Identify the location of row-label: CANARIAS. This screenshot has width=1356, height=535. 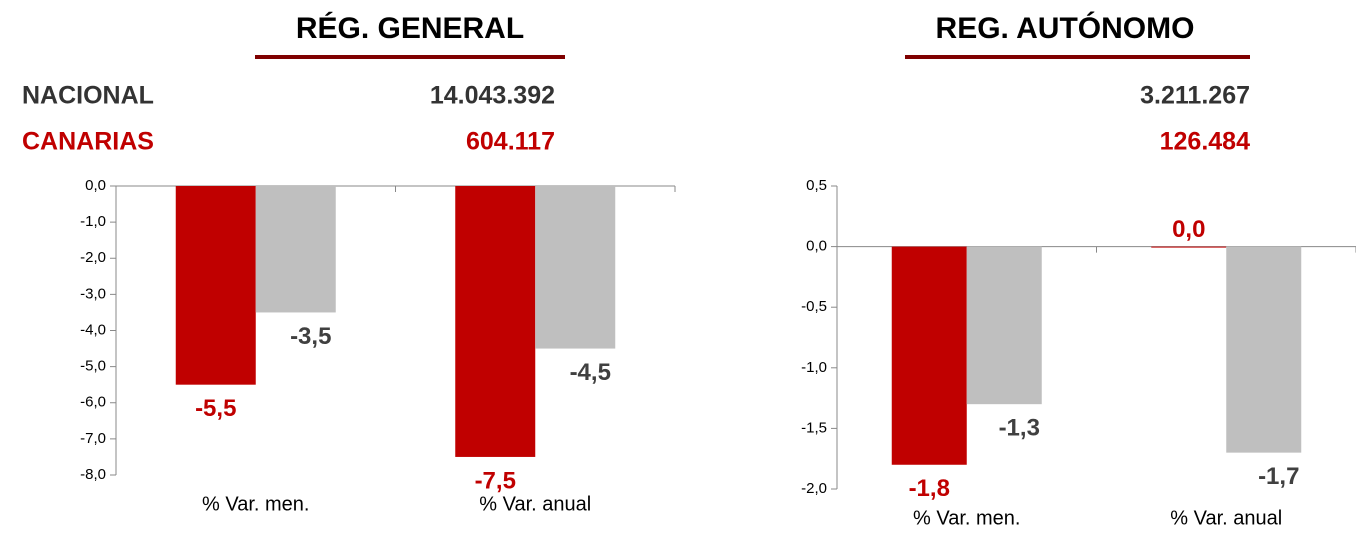
(88, 142).